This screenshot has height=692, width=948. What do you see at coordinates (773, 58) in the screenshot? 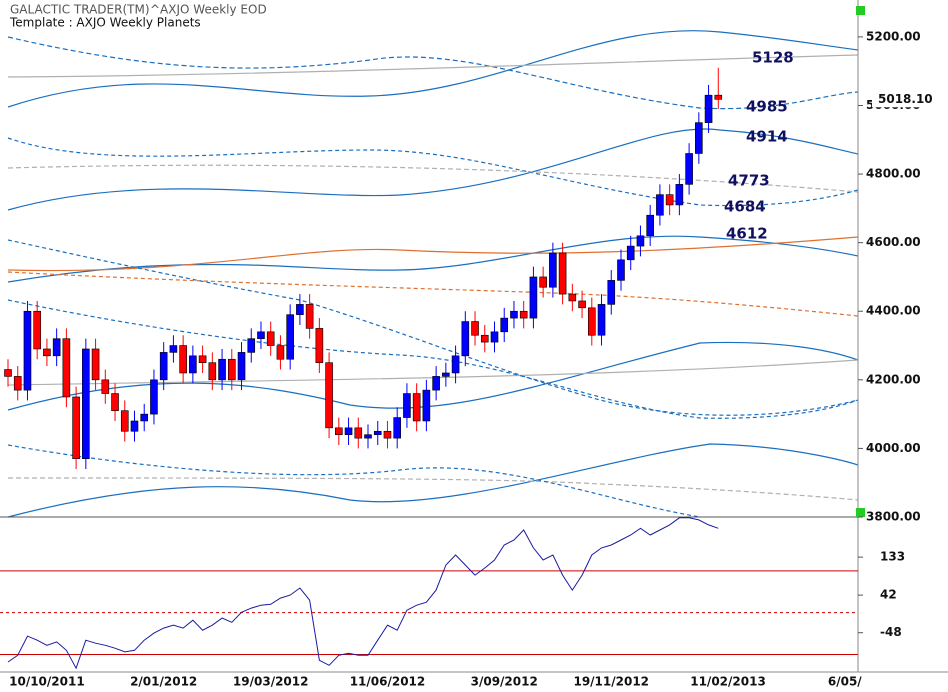
I see `annotation: 5128` at bounding box center [773, 58].